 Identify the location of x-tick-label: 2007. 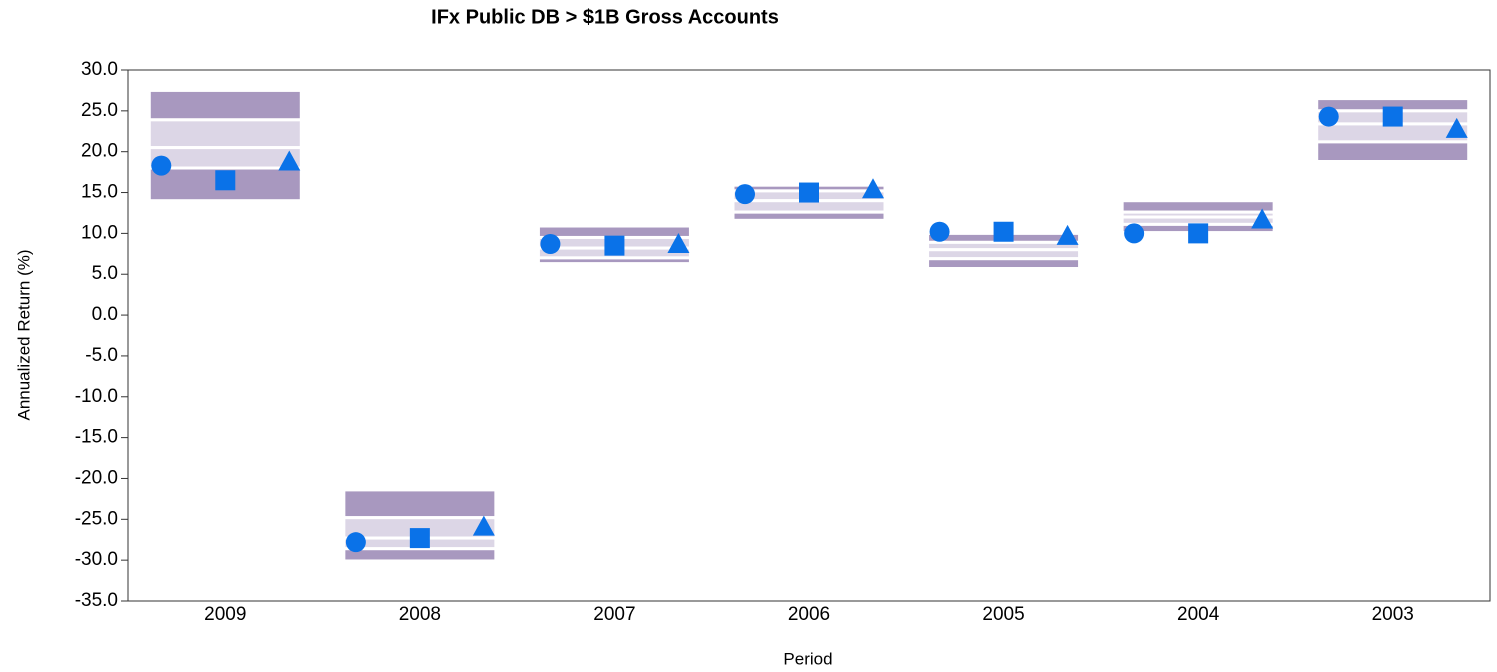
(614, 614).